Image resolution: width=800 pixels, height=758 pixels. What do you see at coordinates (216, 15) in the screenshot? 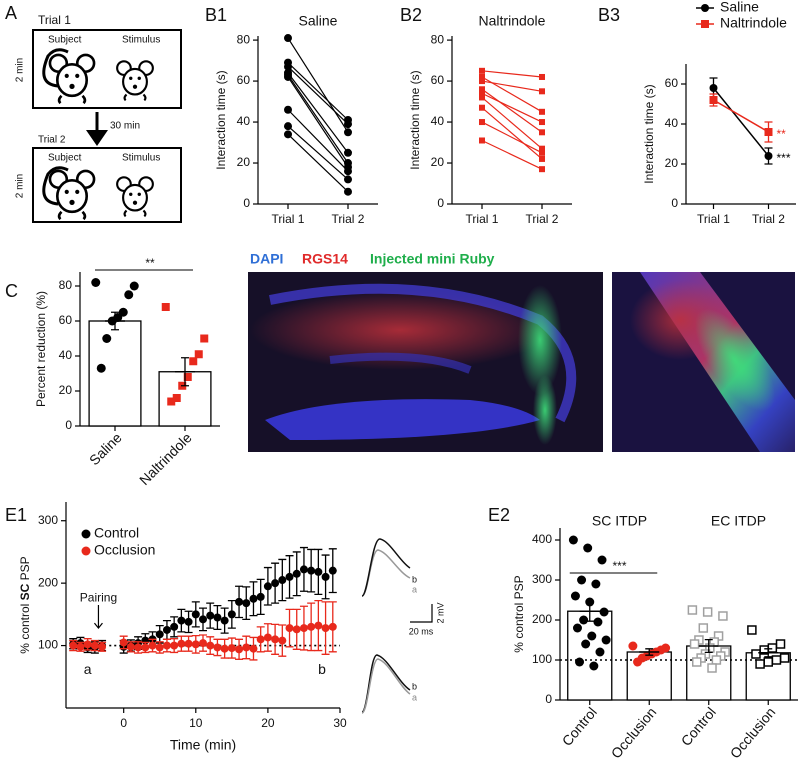
I see `panel-label: B1` at bounding box center [216, 15].